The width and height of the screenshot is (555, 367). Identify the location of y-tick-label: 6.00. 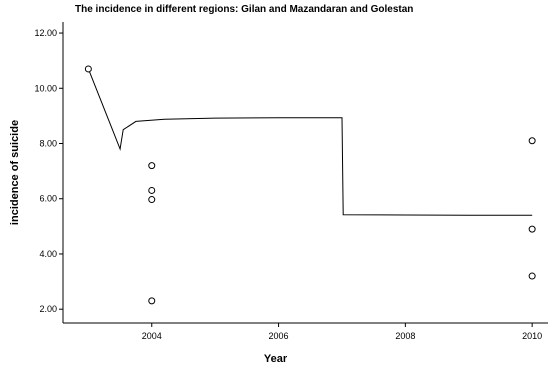
(48, 199).